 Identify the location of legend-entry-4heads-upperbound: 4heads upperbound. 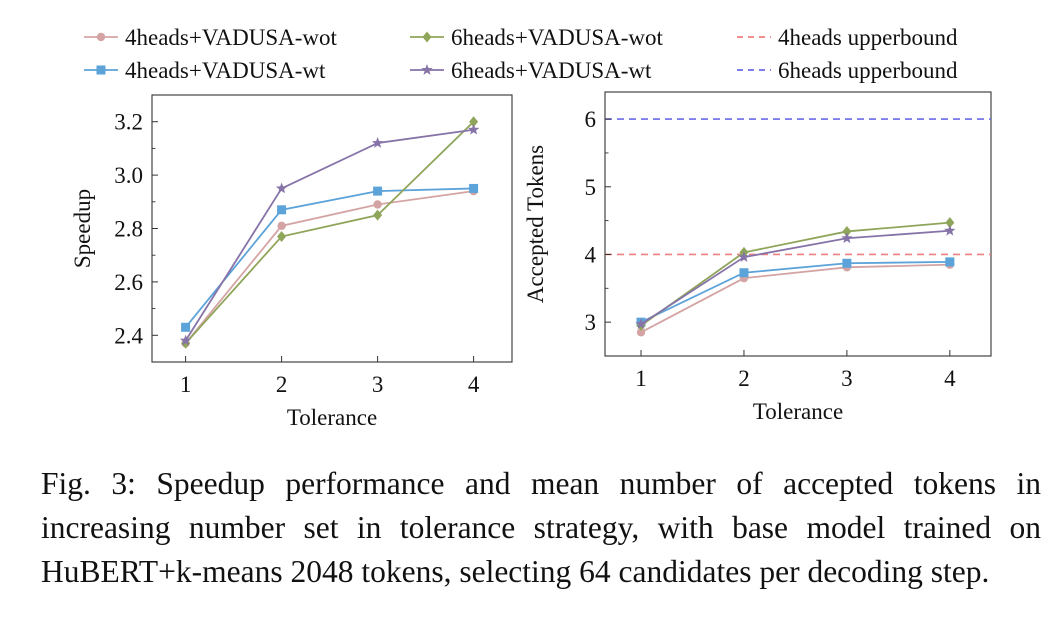
(847, 37).